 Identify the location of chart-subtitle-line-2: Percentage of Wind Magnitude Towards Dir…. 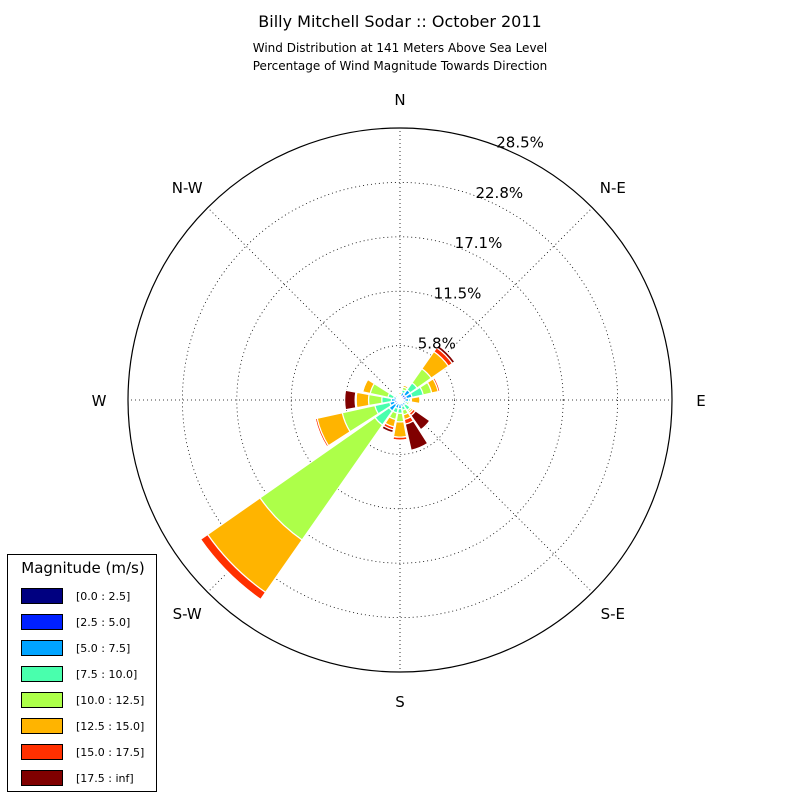
(400, 66).